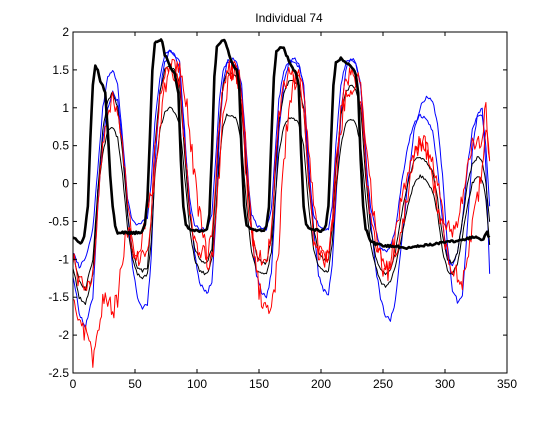 The image size is (560, 425). Describe the element at coordinates (73, 384) in the screenshot. I see `x-tick-label: 0` at that location.